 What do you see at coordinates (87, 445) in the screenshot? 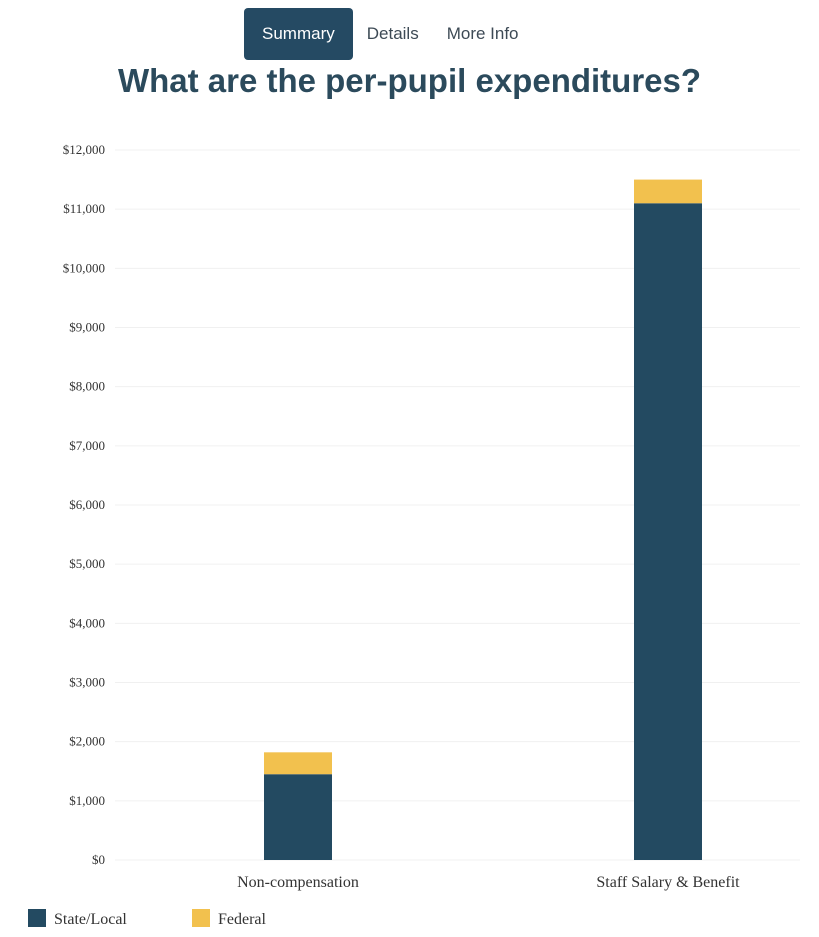
I see `y-tick-label: $7,000` at bounding box center [87, 445].